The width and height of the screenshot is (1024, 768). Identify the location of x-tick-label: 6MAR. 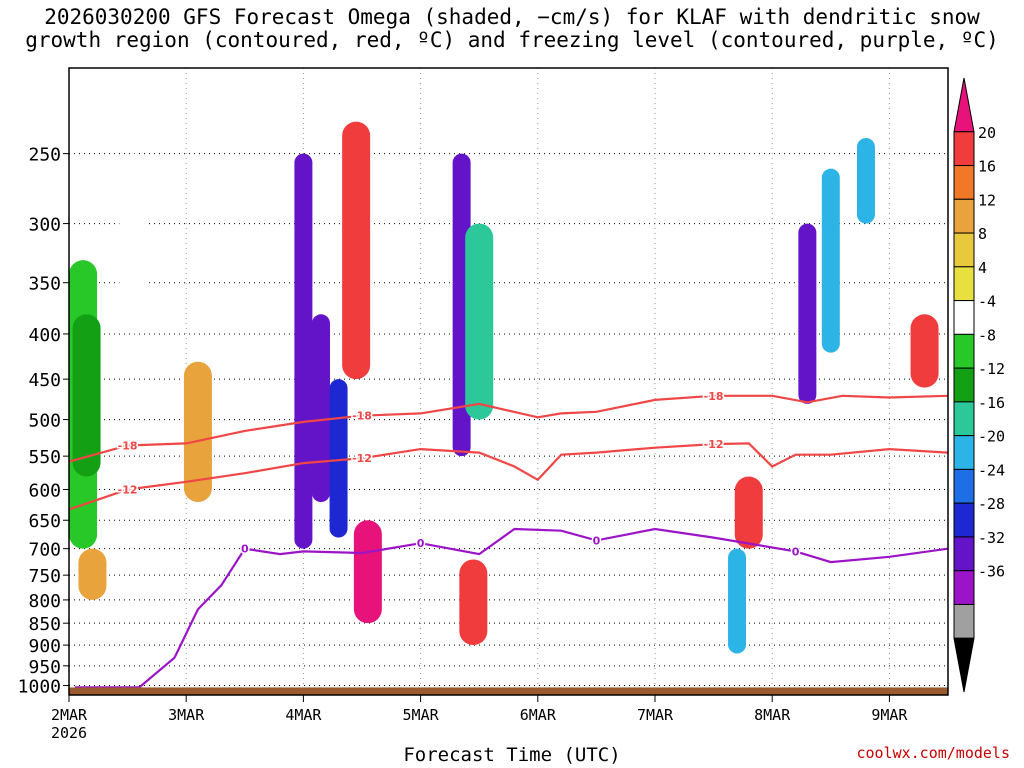
(538, 715).